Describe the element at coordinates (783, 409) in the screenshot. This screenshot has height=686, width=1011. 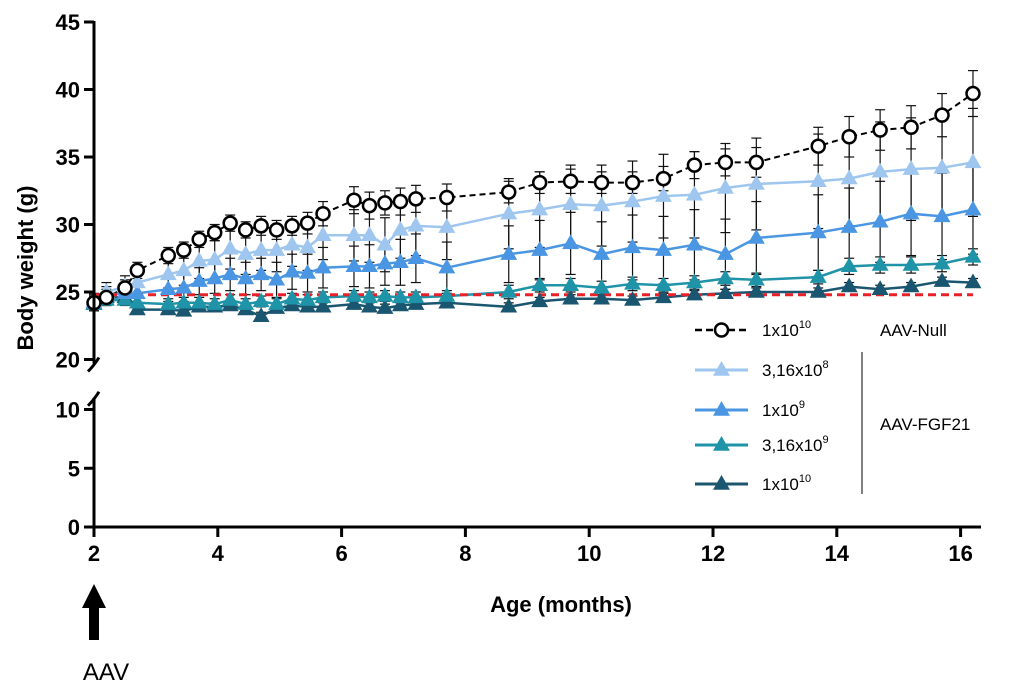
I see `legend-entry-label: 1x10⁹` at that location.